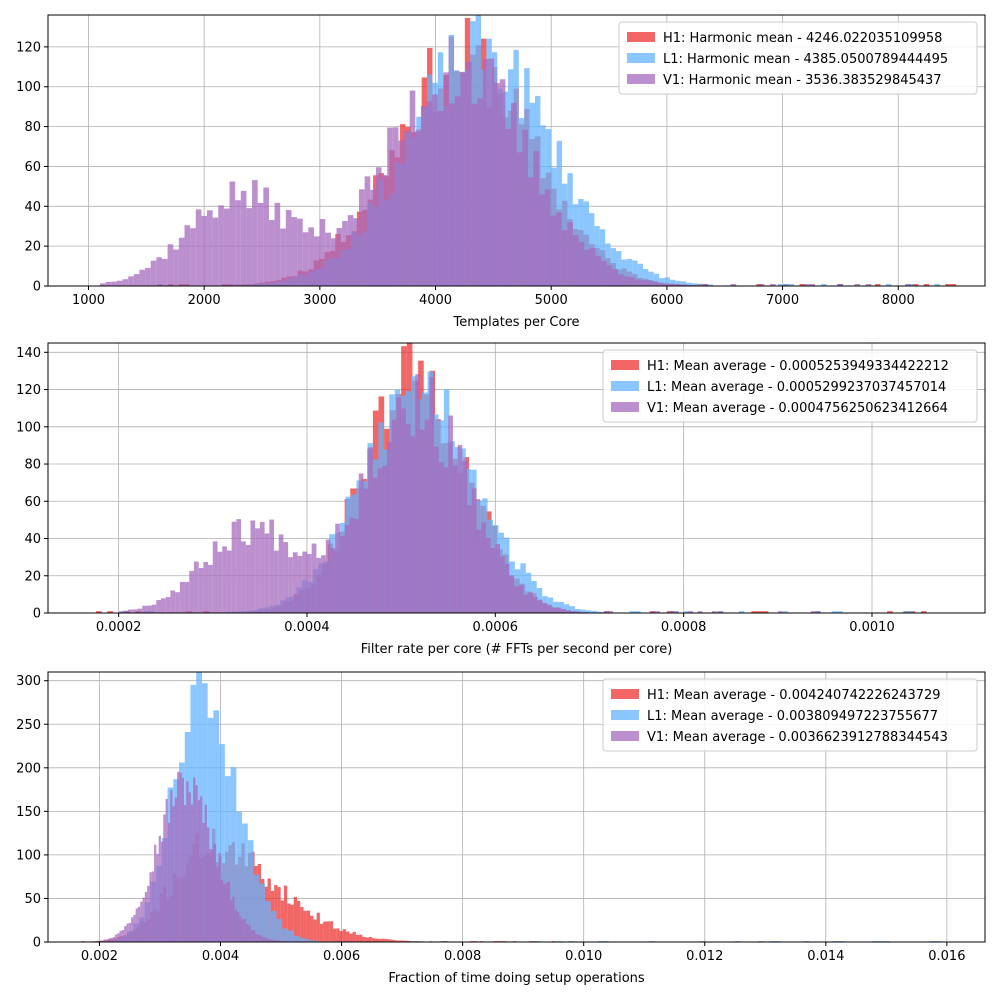  What do you see at coordinates (496, 627) in the screenshot?
I see `x-tick-label: 0.0006` at bounding box center [496, 627].